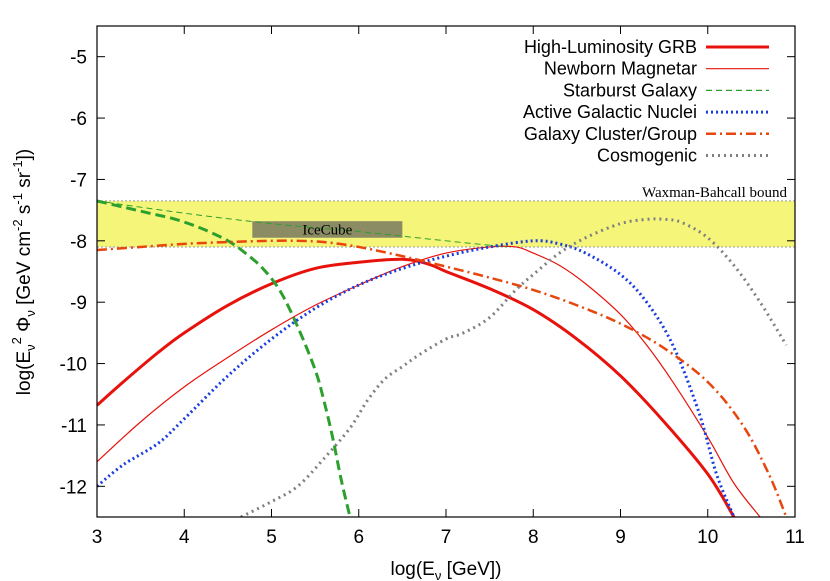  Describe the element at coordinates (73, 365) in the screenshot. I see `y-tick-label: -10` at that location.